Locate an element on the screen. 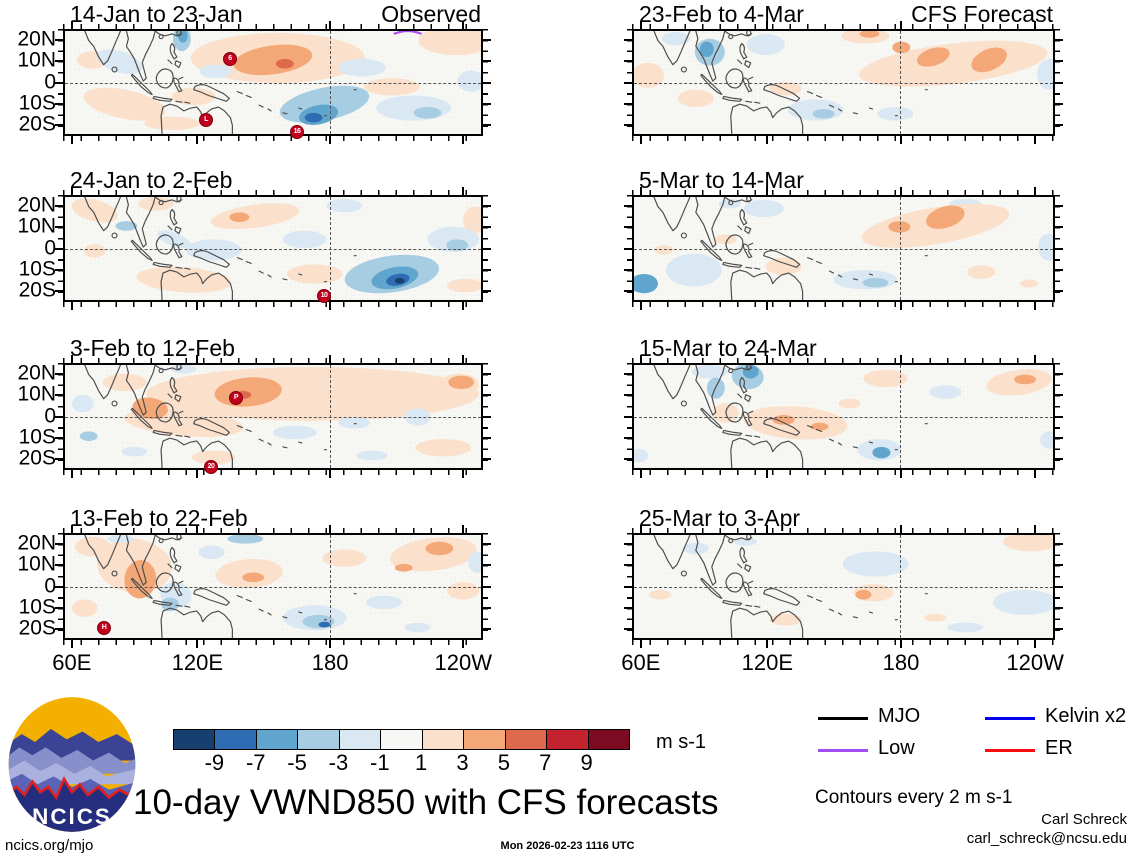  tropical-cyclone-icon: L is located at coordinates (206, 120).